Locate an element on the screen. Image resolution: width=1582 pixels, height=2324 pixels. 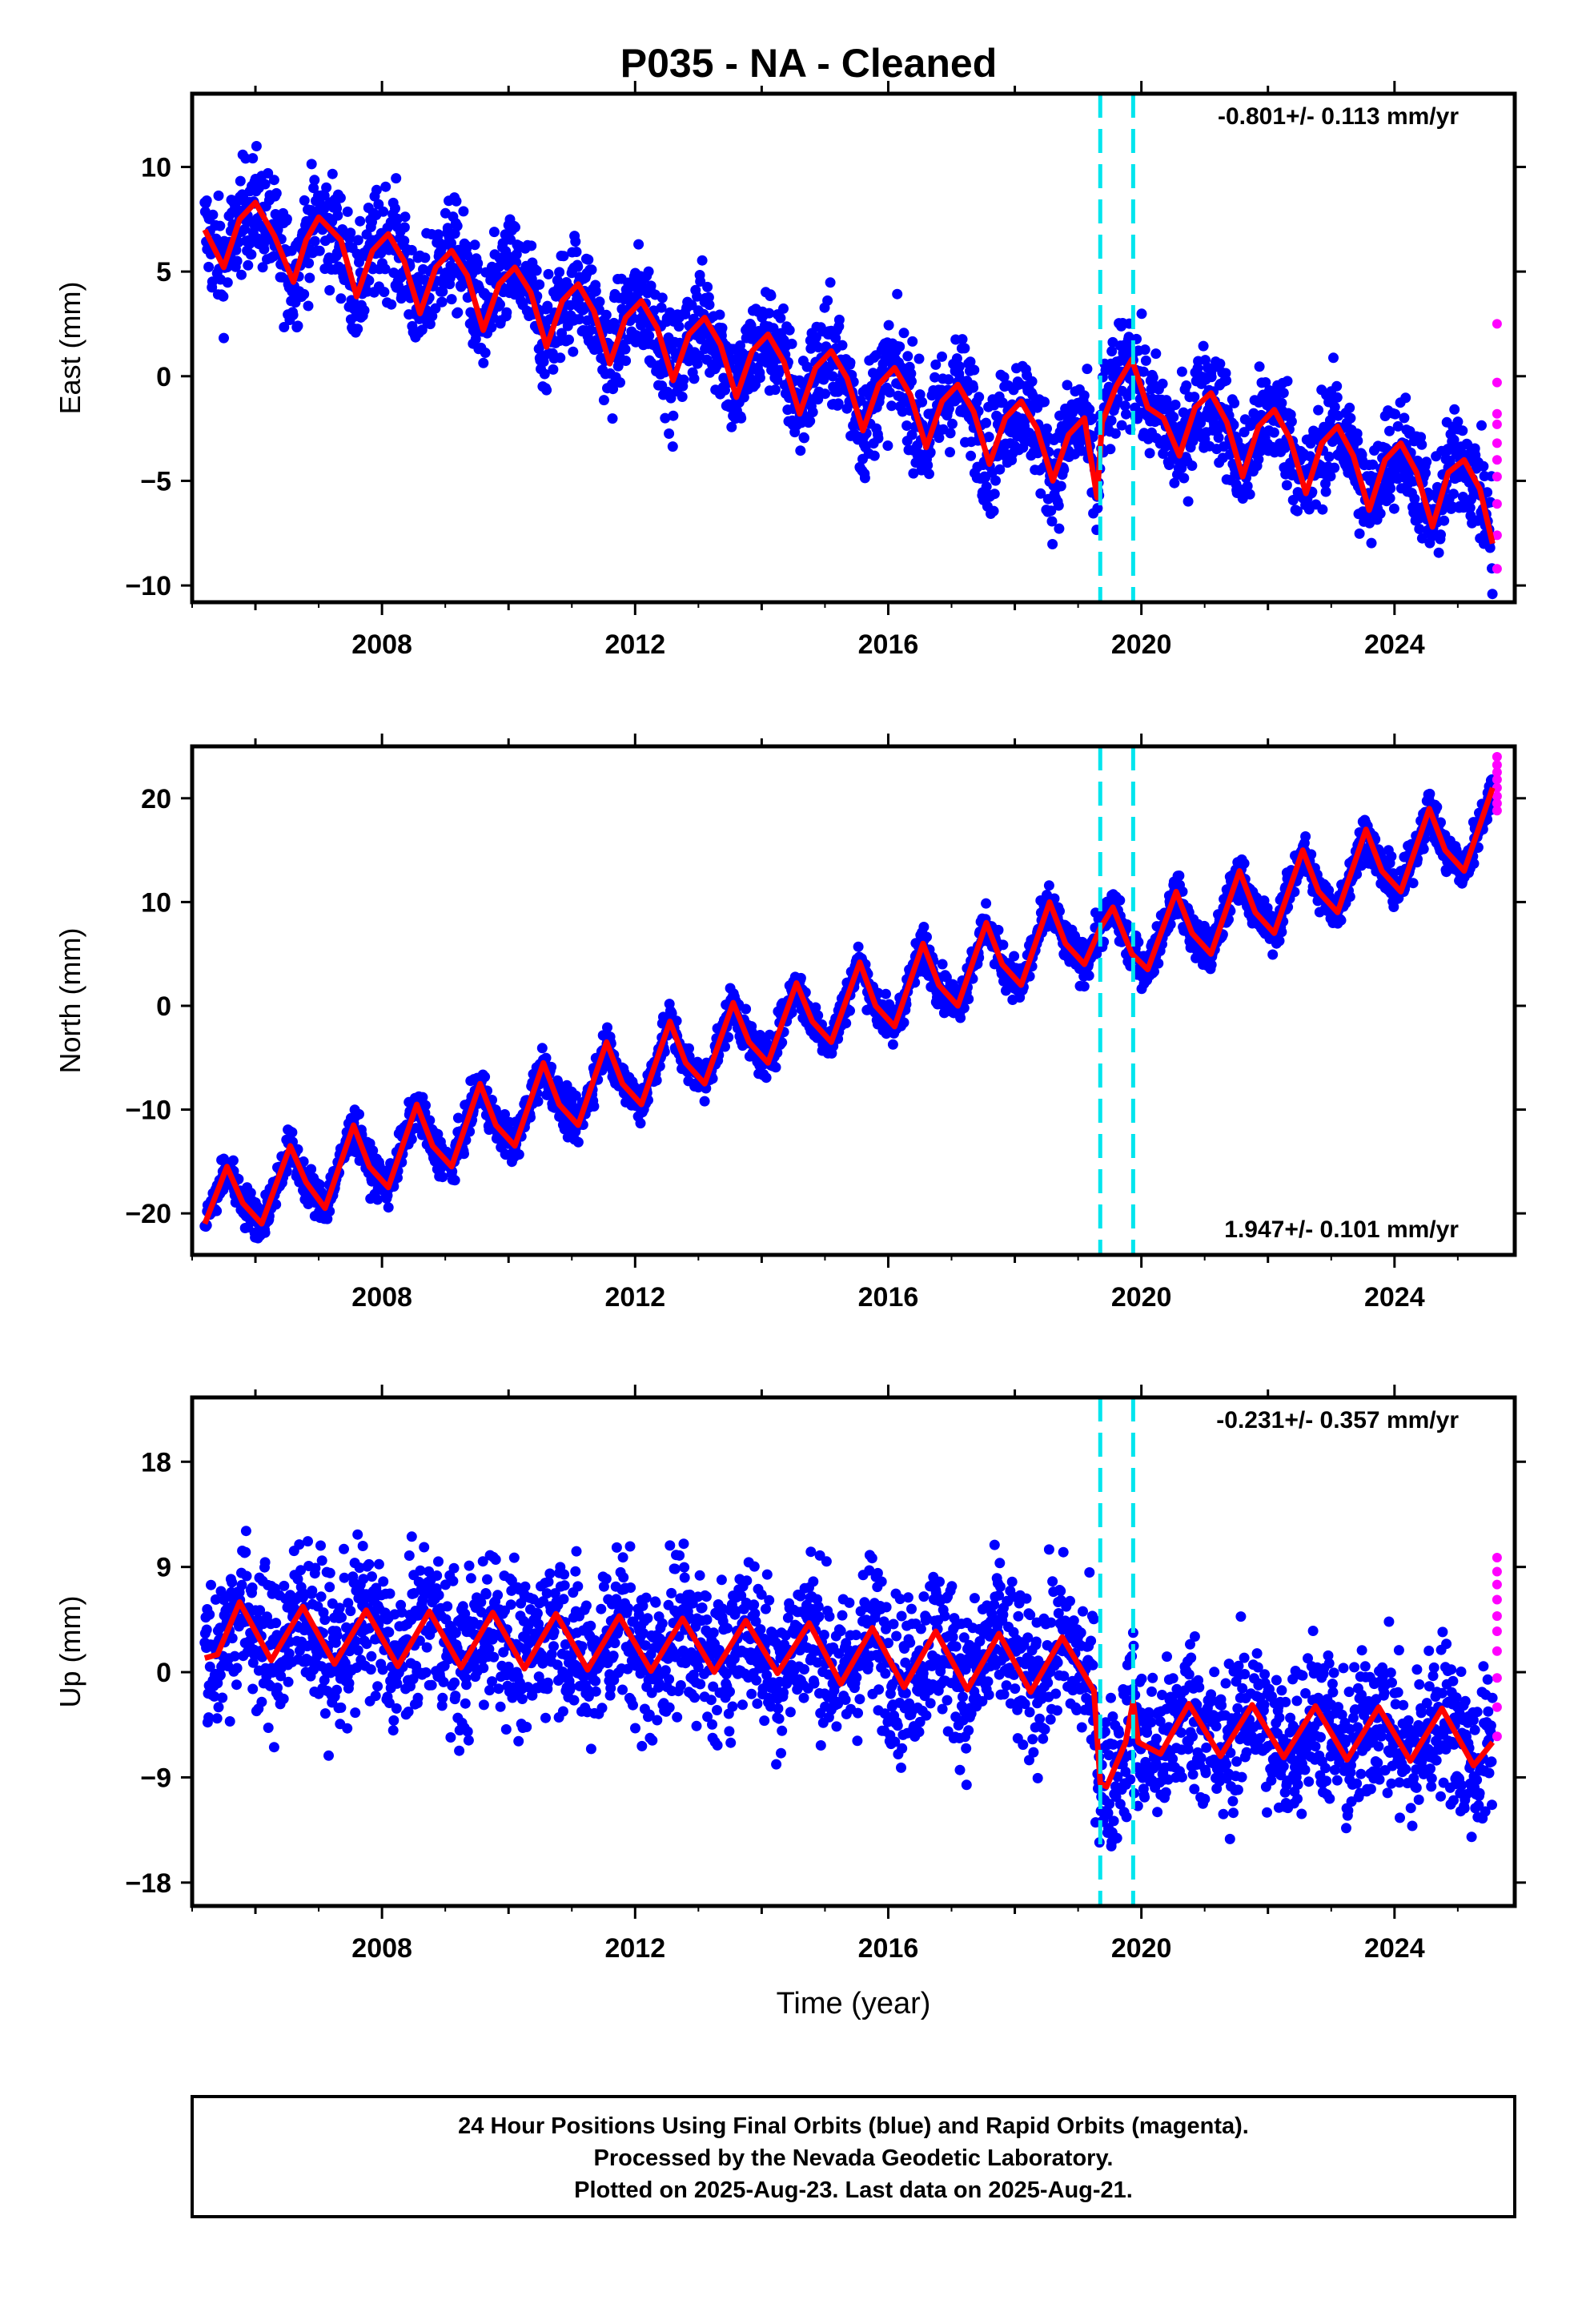
x-tick-label: 2020 is located at coordinates (1141, 644).